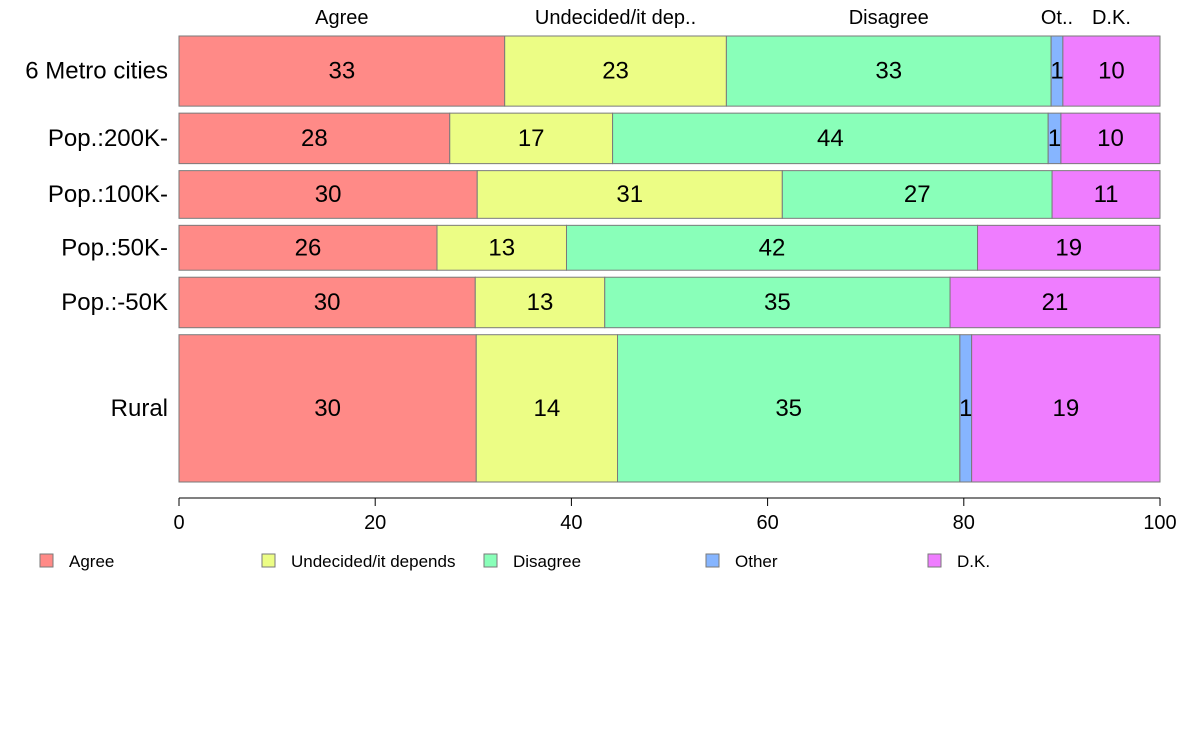 Image resolution: width=1188 pixels, height=736 pixels. What do you see at coordinates (108, 138) in the screenshot?
I see `row-label: Pop.:200K-` at bounding box center [108, 138].